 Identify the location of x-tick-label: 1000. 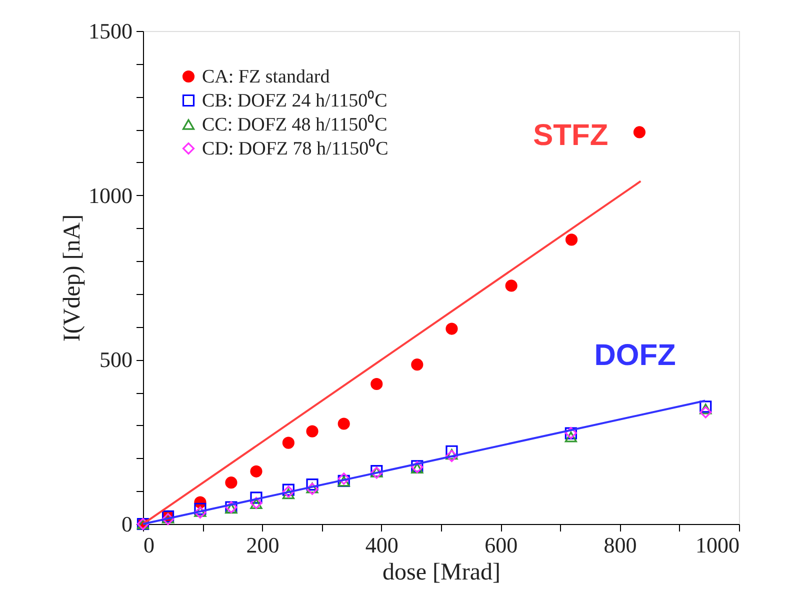
(718, 545).